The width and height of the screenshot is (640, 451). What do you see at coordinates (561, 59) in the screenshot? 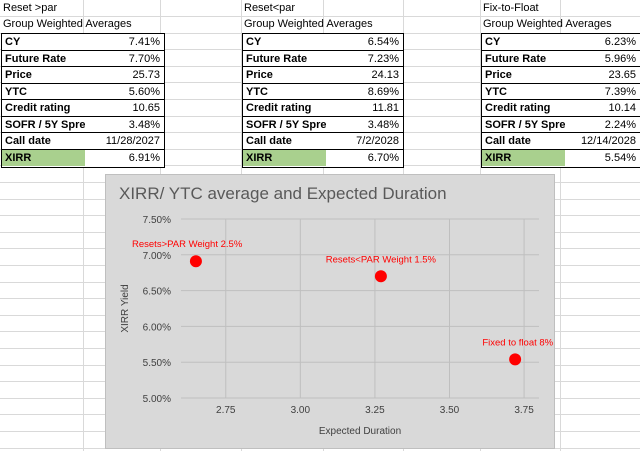
I see `table-row: Future Rate 5.96%` at bounding box center [561, 59].